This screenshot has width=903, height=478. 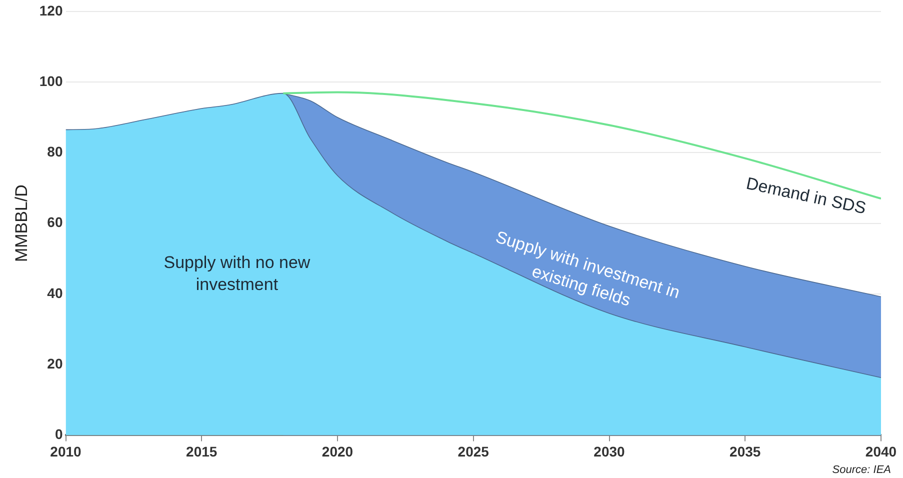 I want to click on y-tick-label: 20, so click(x=55, y=363).